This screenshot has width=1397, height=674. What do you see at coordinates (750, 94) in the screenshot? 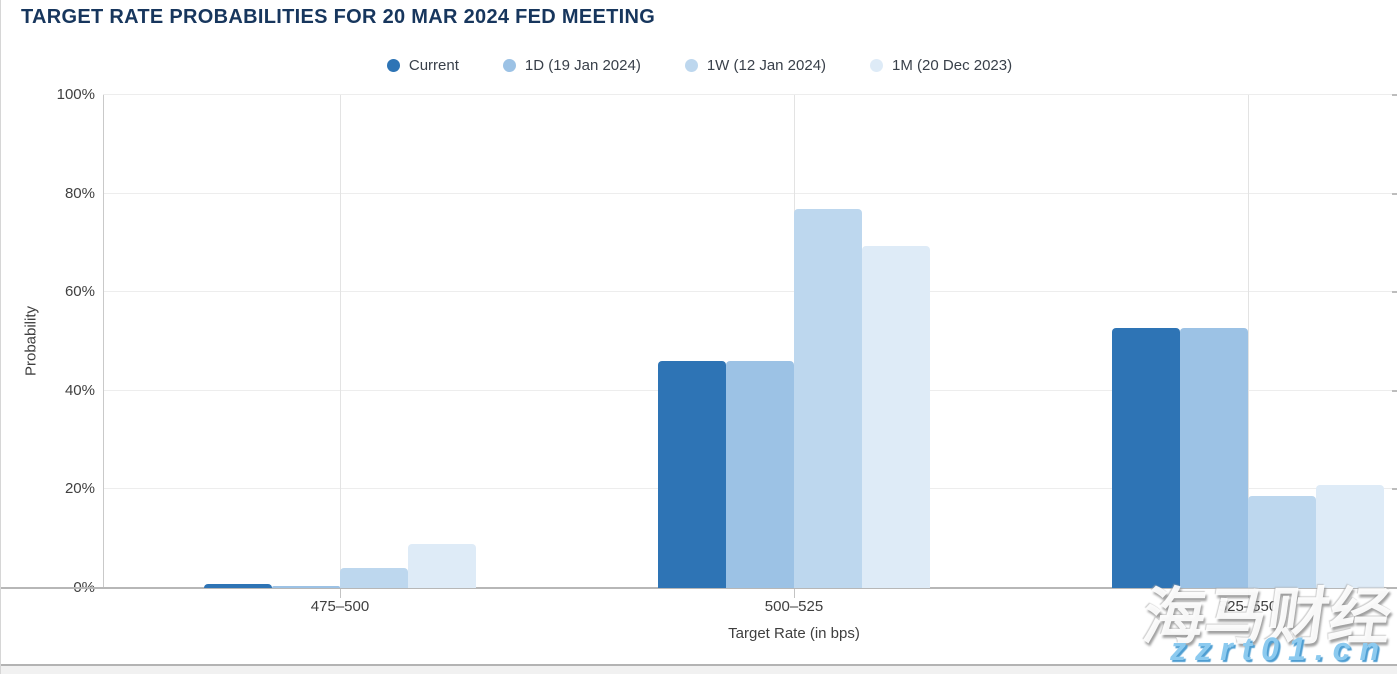
I see `h-gridline-100%` at bounding box center [750, 94].